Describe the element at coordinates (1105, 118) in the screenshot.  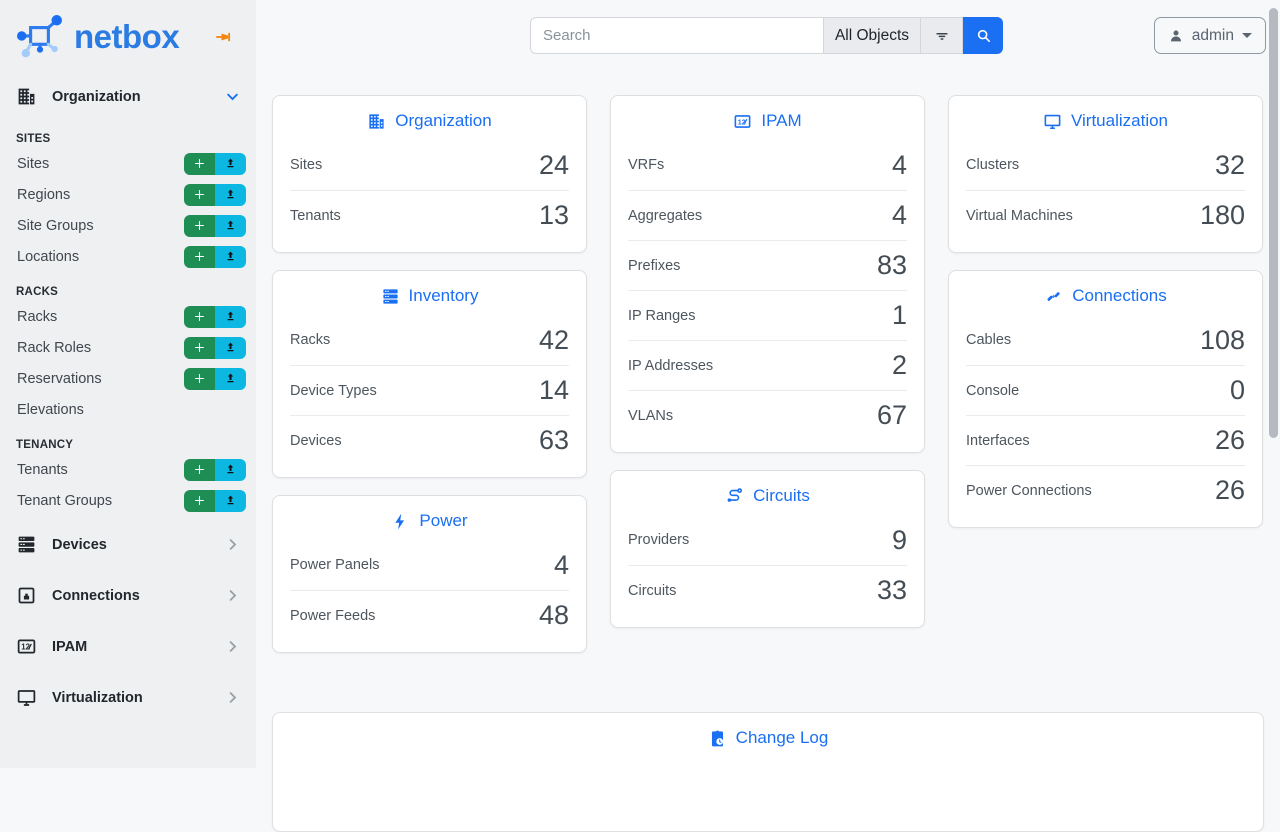
I see `card-virtualization-title: Virtualization` at that location.